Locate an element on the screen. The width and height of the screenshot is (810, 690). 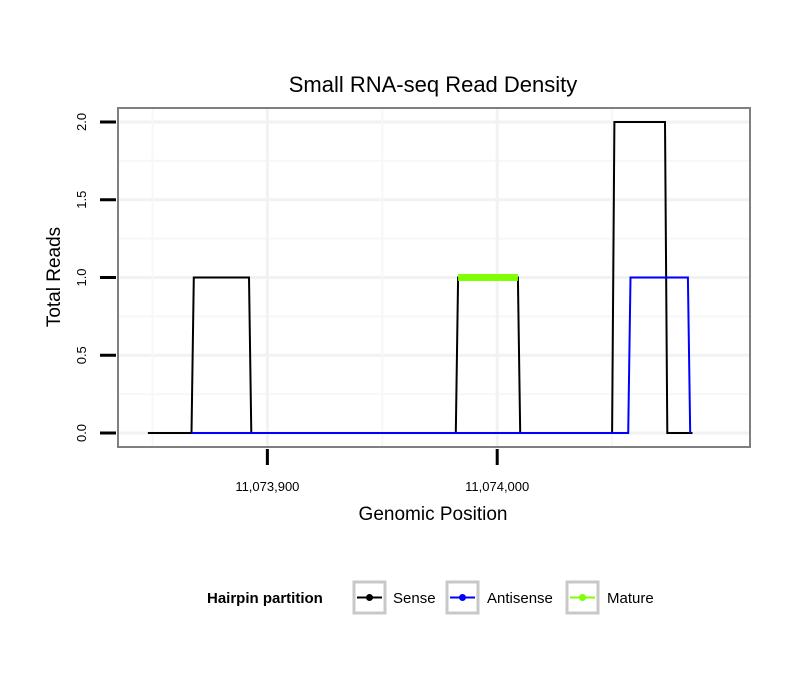
x-tick-label: 11,073,900 is located at coordinates (267, 486).